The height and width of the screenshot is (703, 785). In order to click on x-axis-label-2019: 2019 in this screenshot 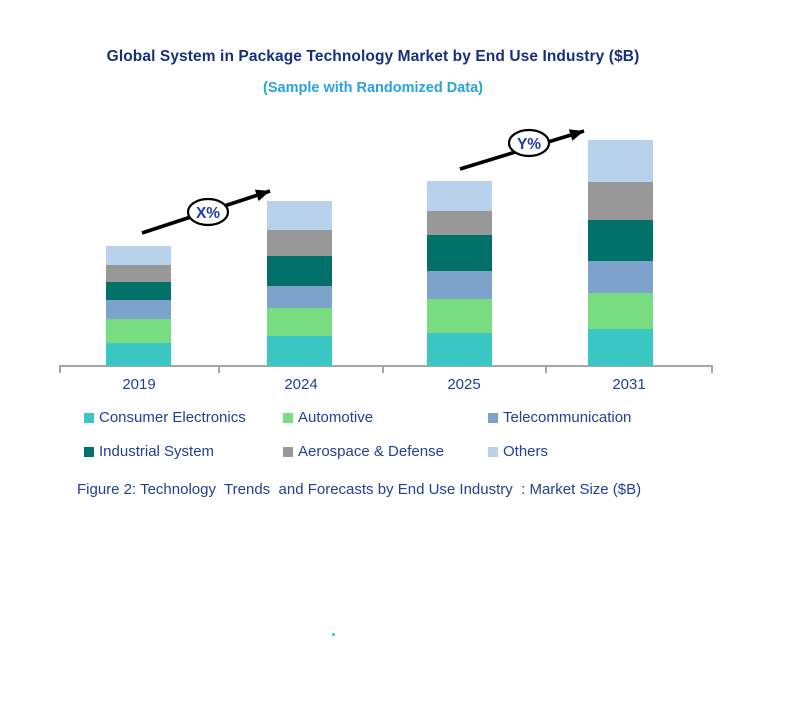, I will do `click(139, 384)`.